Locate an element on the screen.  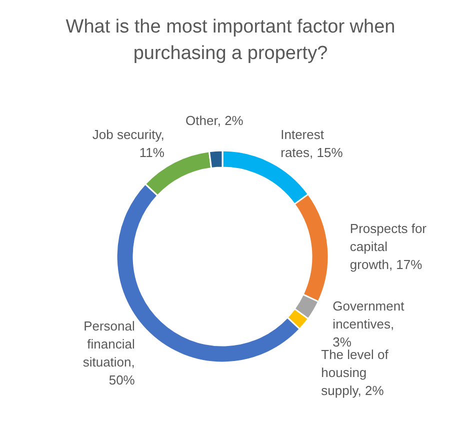
chart-title: What is the most important factor when purchasing a property? is located at coordinates (231, 40).